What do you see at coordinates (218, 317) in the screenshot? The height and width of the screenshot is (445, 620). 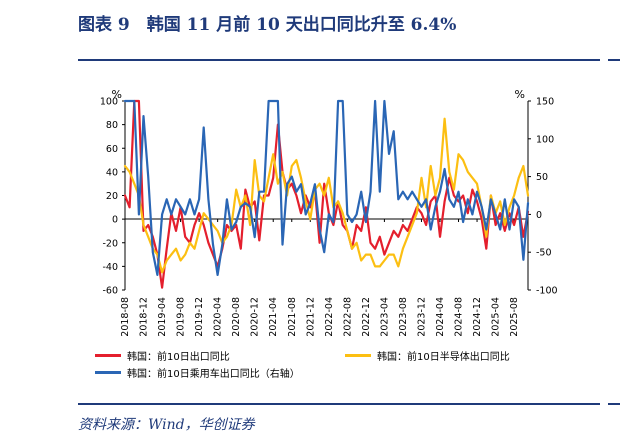 I see `x-tick-label: 2020-04` at bounding box center [218, 317].